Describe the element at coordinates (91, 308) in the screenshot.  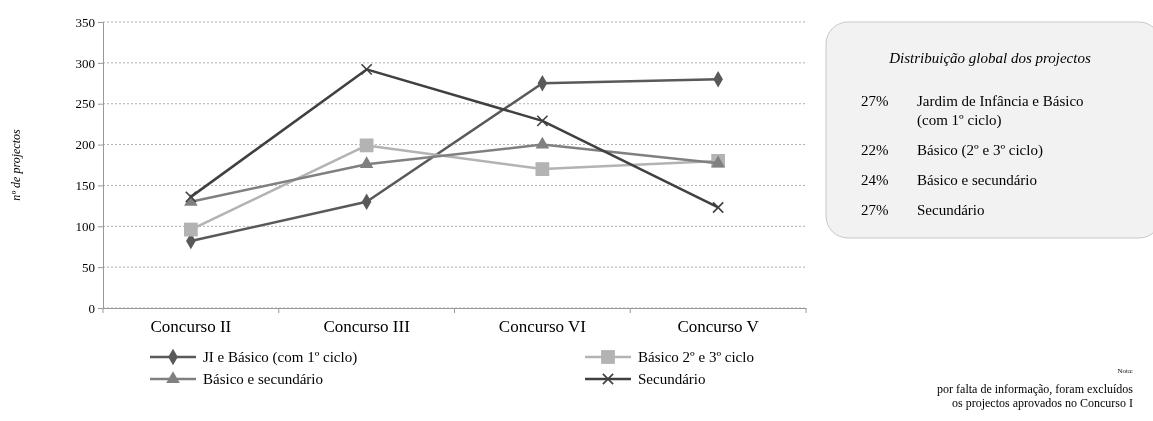
I see `y-tick-label: 0` at that location.